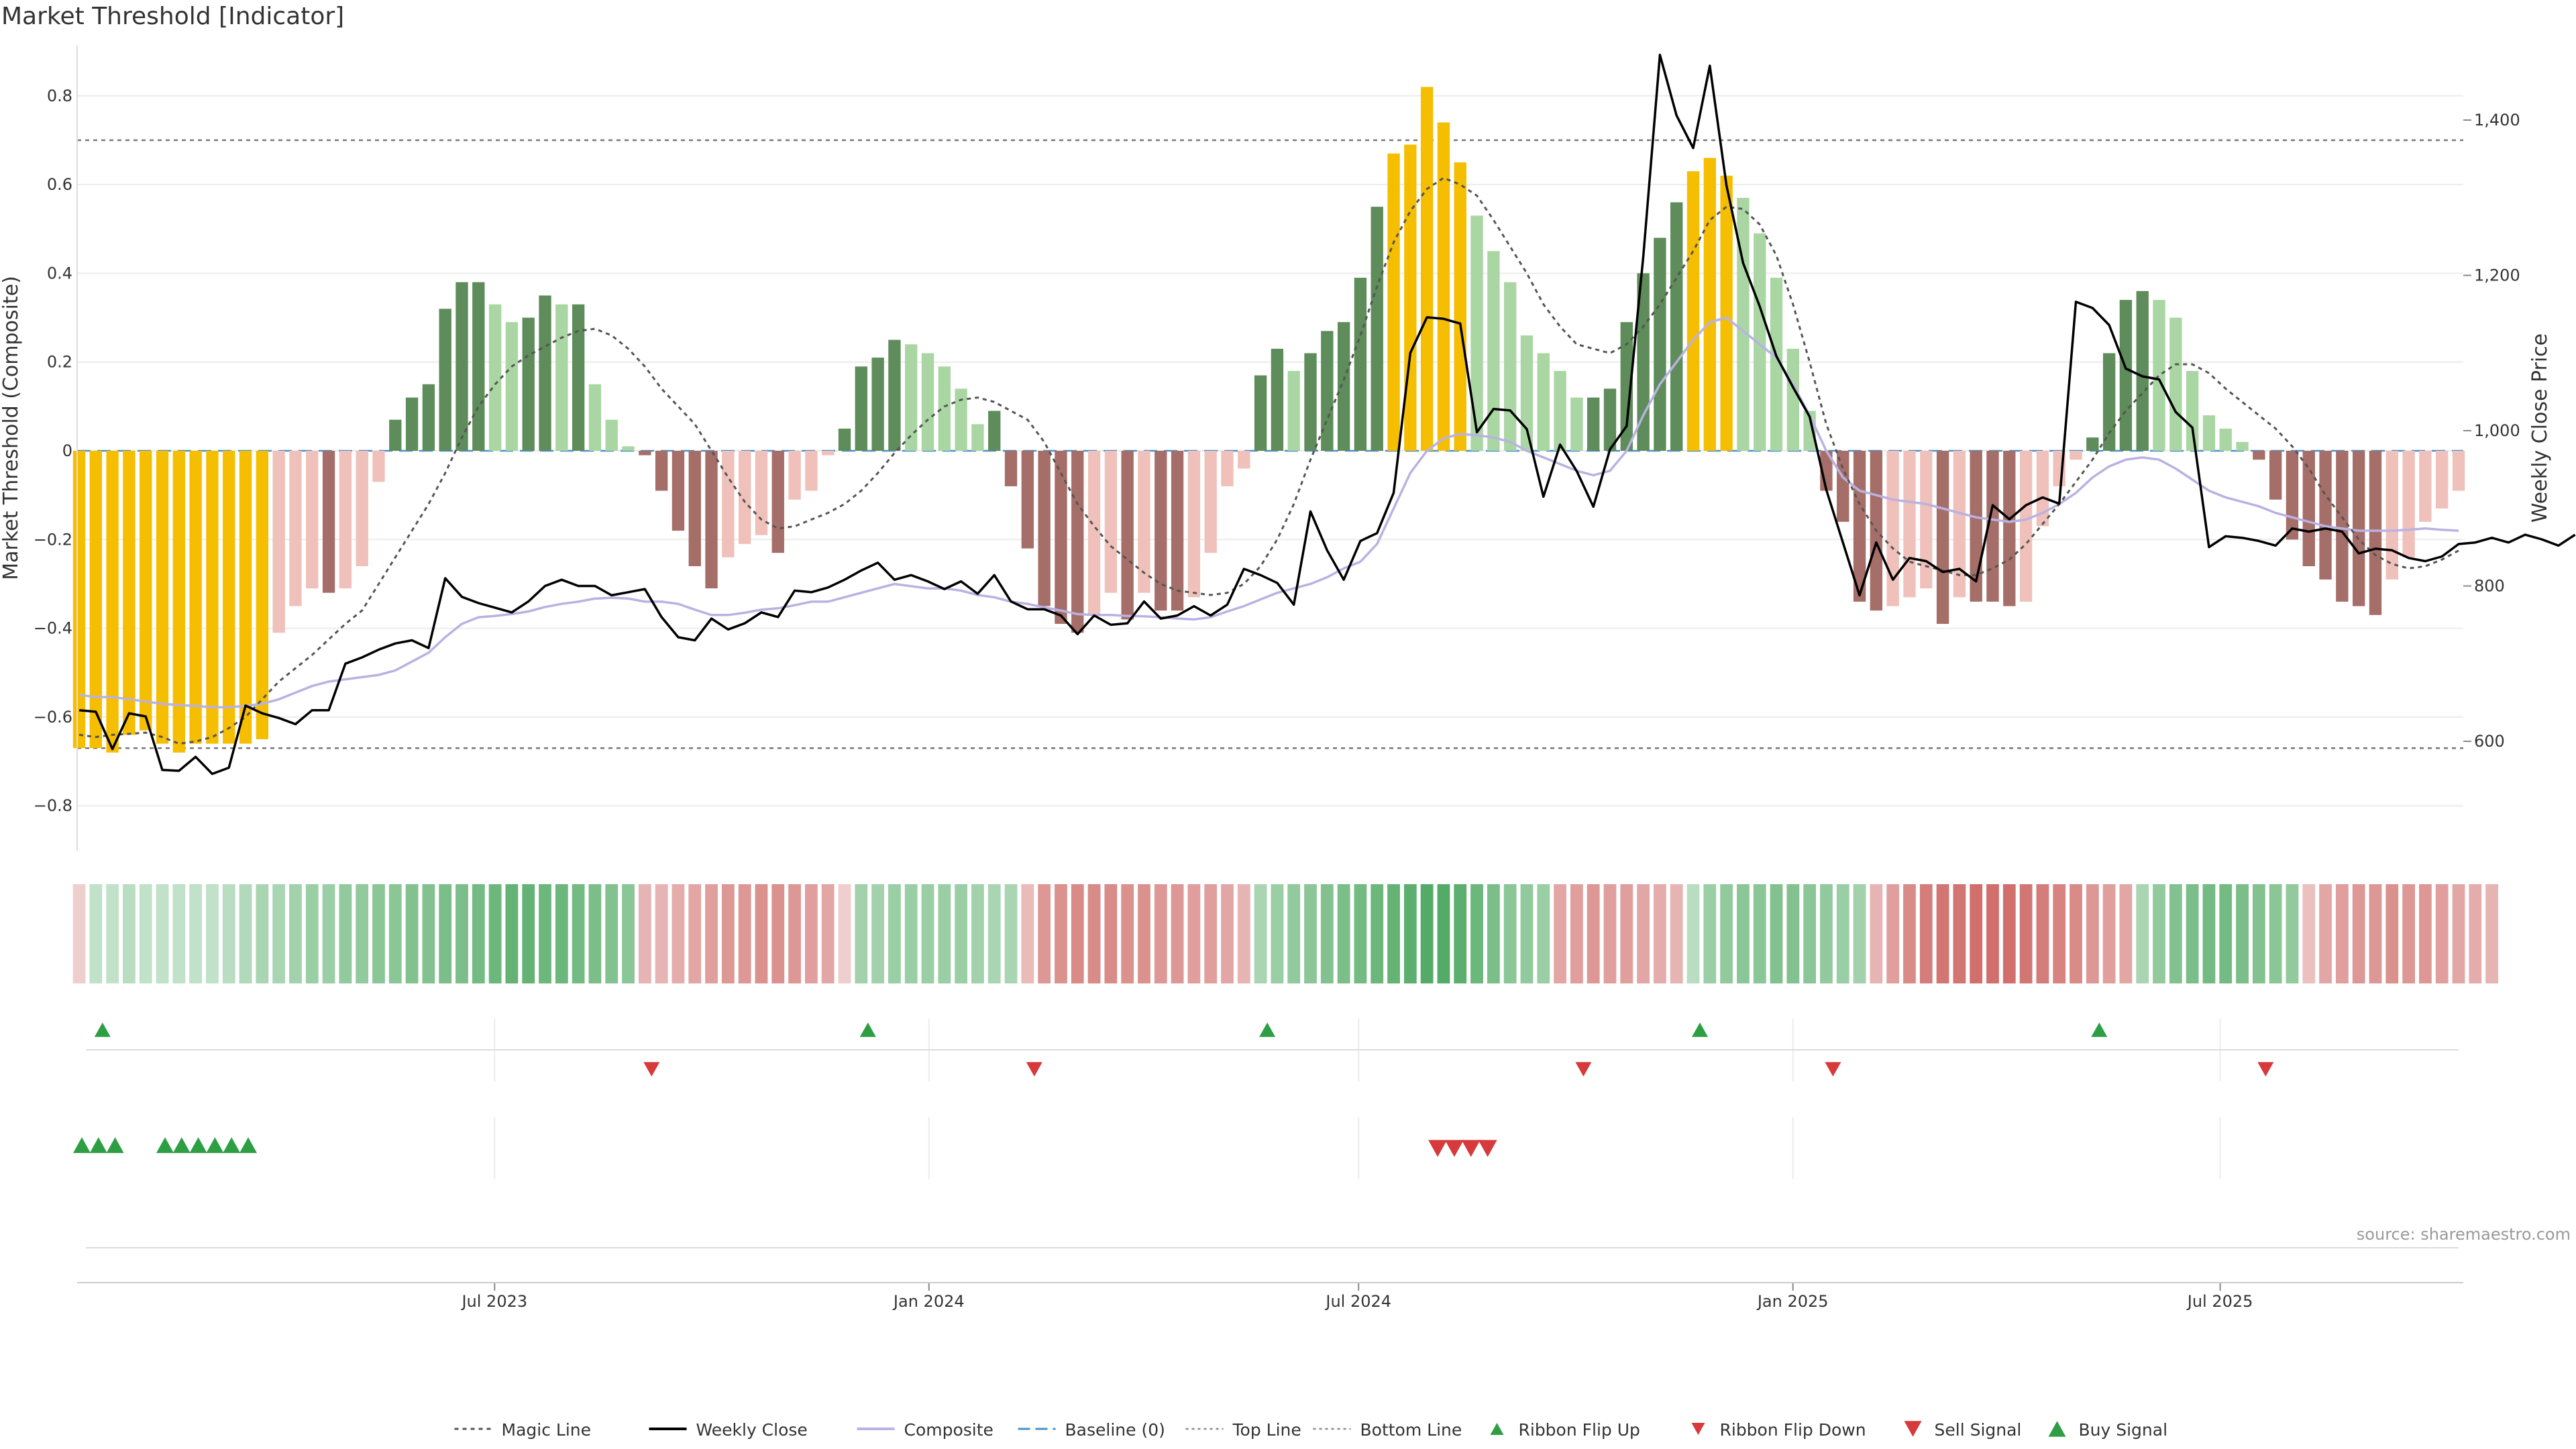 Image resolution: width=2576 pixels, height=1449 pixels. Describe the element at coordinates (1411, 1430) in the screenshot. I see `legend-label: Bottom Line` at that location.